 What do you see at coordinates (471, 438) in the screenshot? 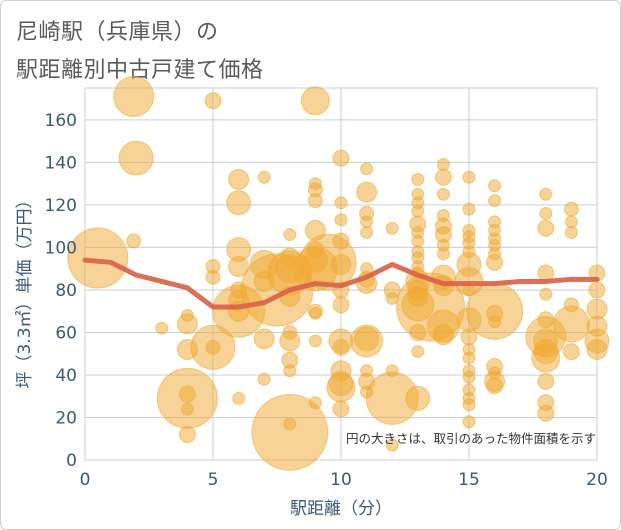
I see `size-note: 円の大きさは、取引のあった物件面積を示す` at bounding box center [471, 438].